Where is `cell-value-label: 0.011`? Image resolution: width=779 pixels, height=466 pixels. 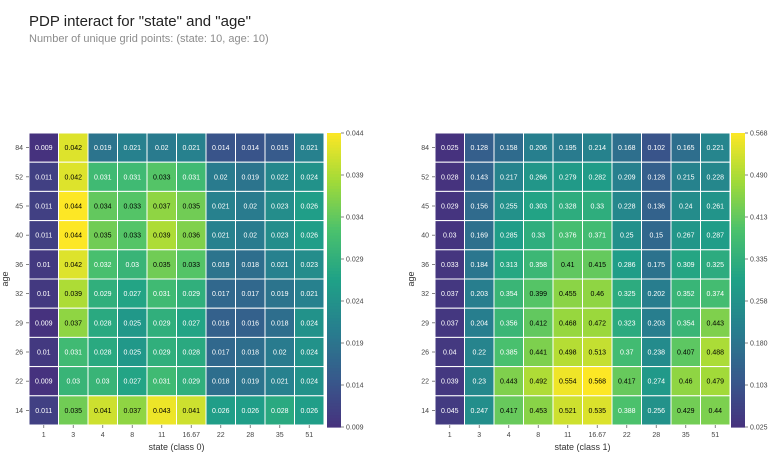
cell-value-label: 0.011 is located at coordinates (43, 207).